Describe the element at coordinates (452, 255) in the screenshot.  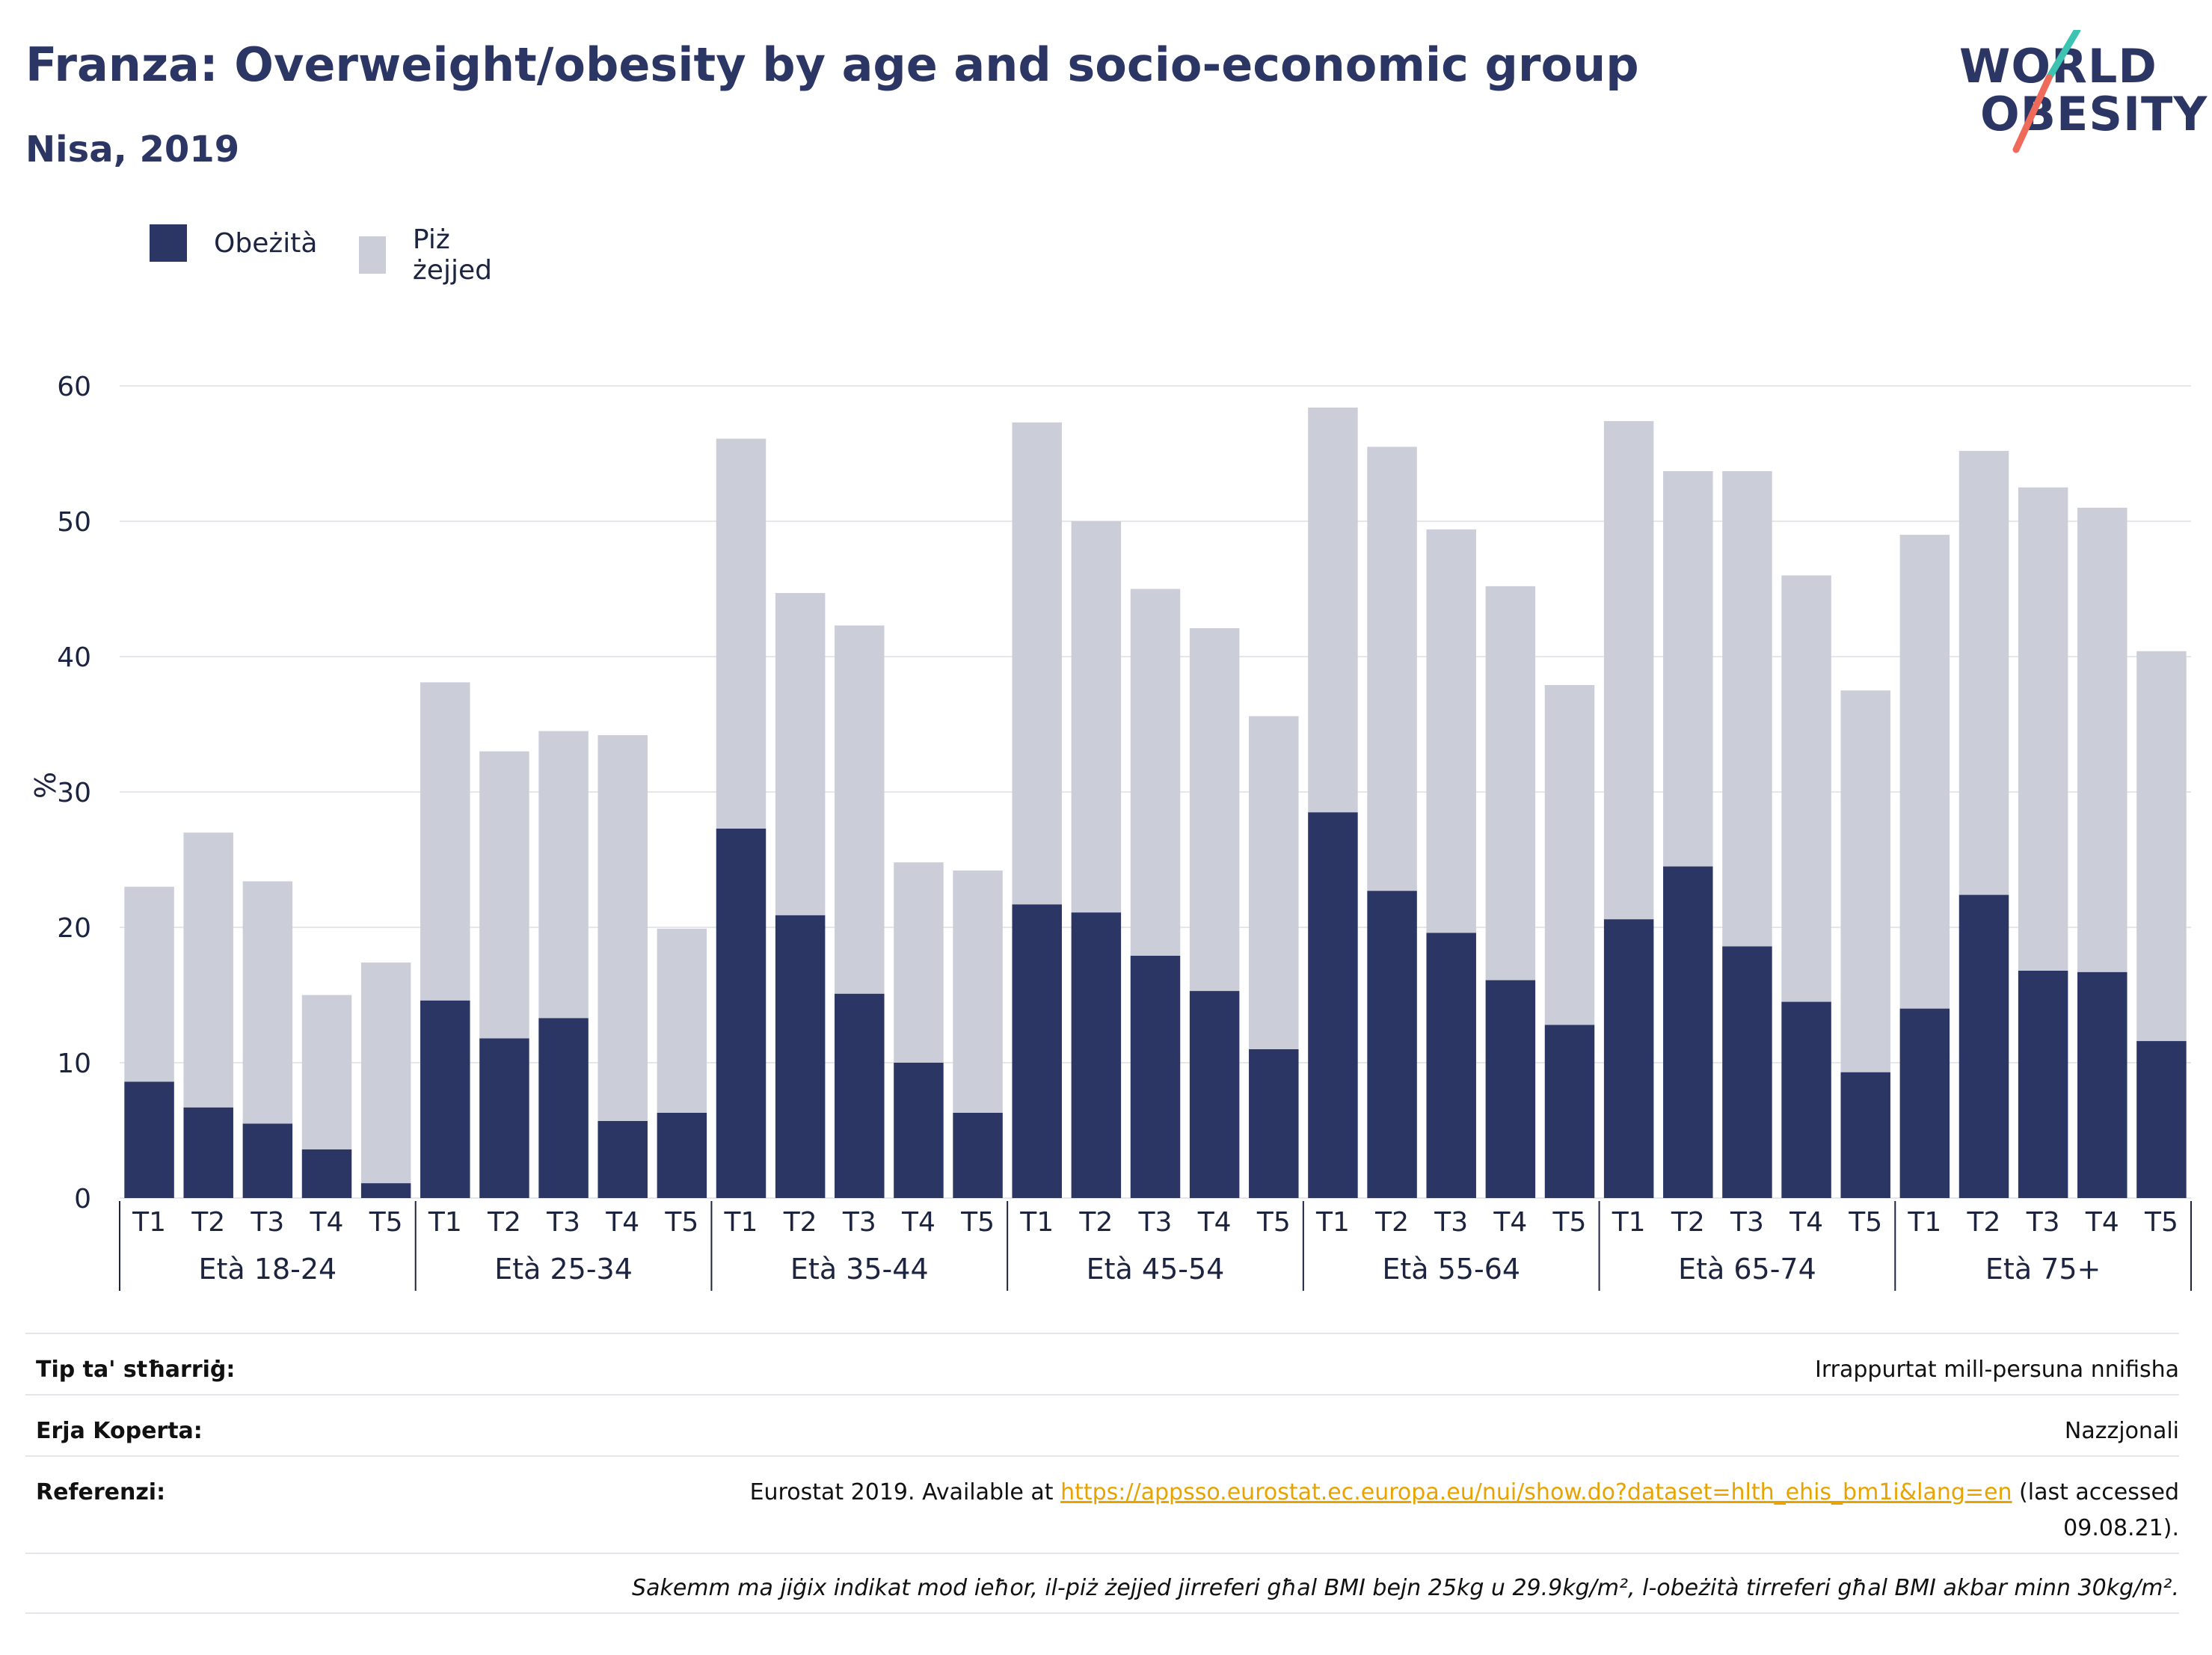
I see `legend-label-overweight: Piż żejjed` at that location.